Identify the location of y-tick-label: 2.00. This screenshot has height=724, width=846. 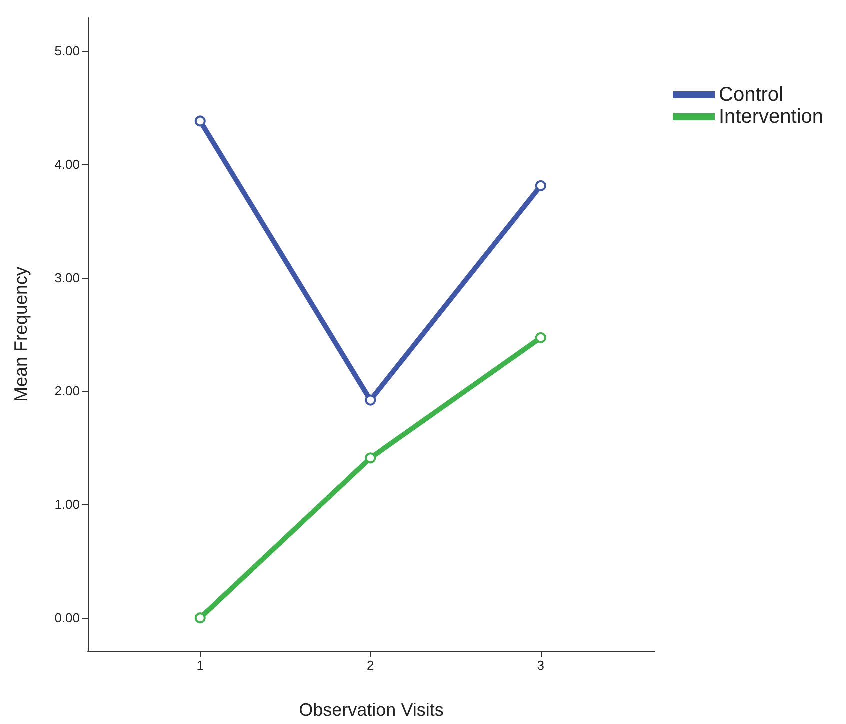
(67, 391).